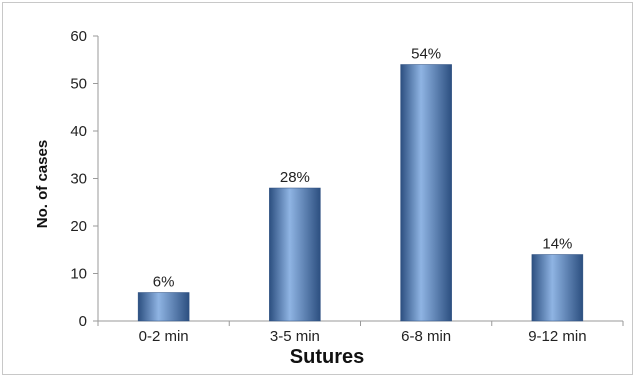 The width and height of the screenshot is (637, 379). Describe the element at coordinates (426, 193) in the screenshot. I see `bar-6-8-min` at that location.